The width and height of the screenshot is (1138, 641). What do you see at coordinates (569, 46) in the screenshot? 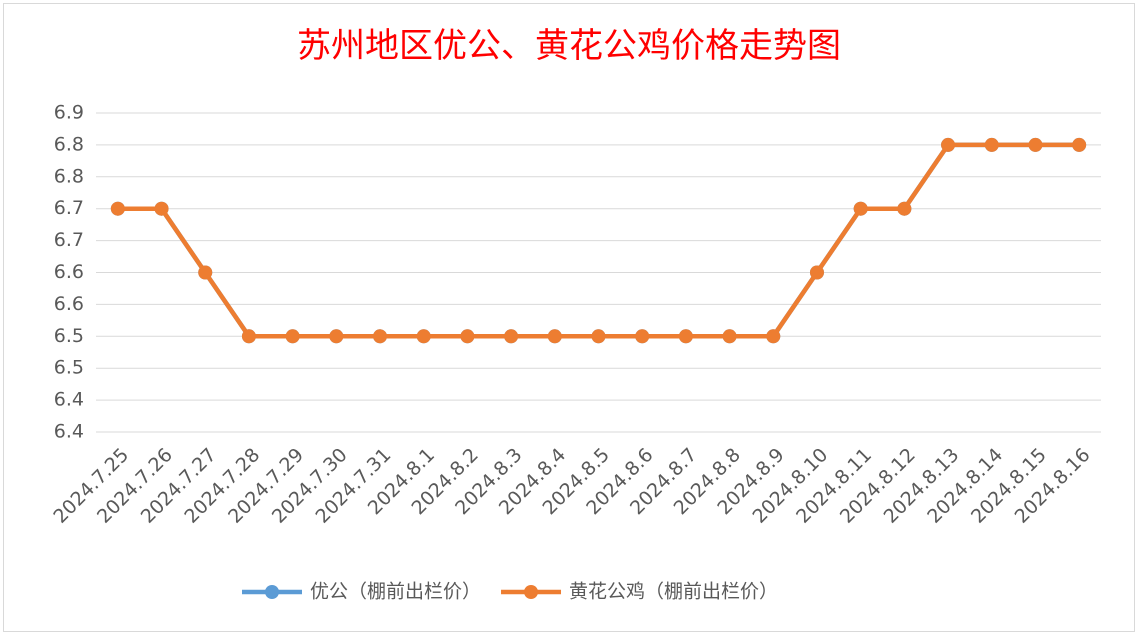
I see `chart-title: 苏州地区优公、黄花公鸡价格走势图` at bounding box center [569, 46].